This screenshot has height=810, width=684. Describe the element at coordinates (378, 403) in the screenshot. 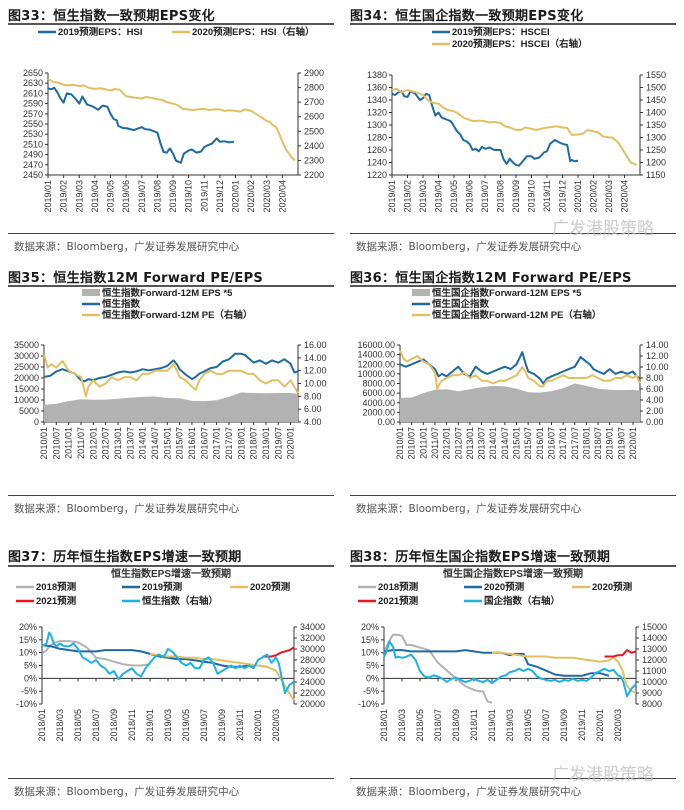

I see `y-tick-label: 4000.00` at that location.